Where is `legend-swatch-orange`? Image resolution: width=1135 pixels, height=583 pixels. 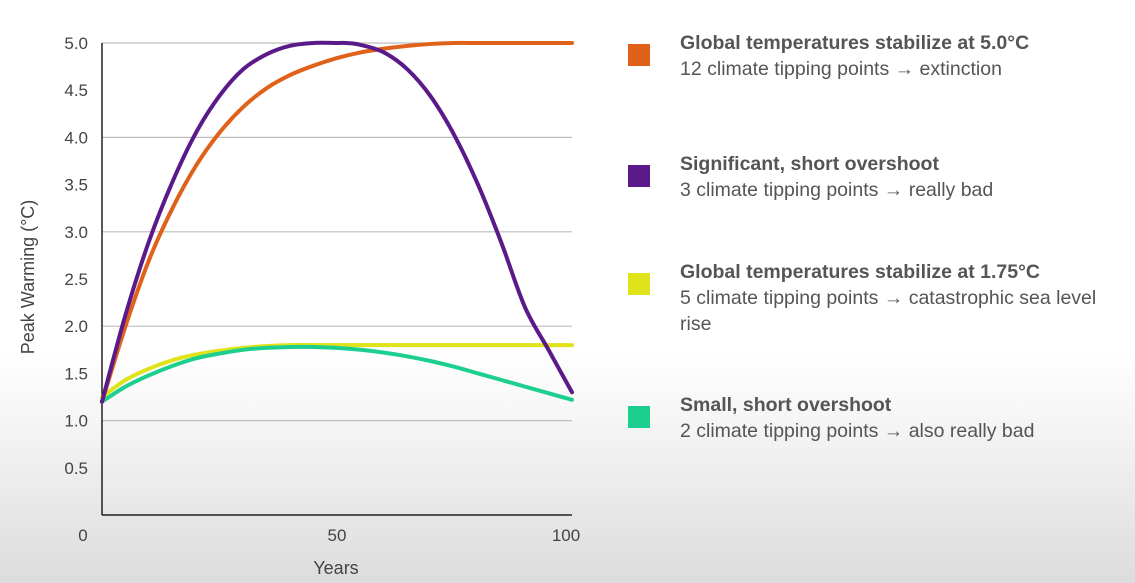
legend-swatch-orange is located at coordinates (639, 55).